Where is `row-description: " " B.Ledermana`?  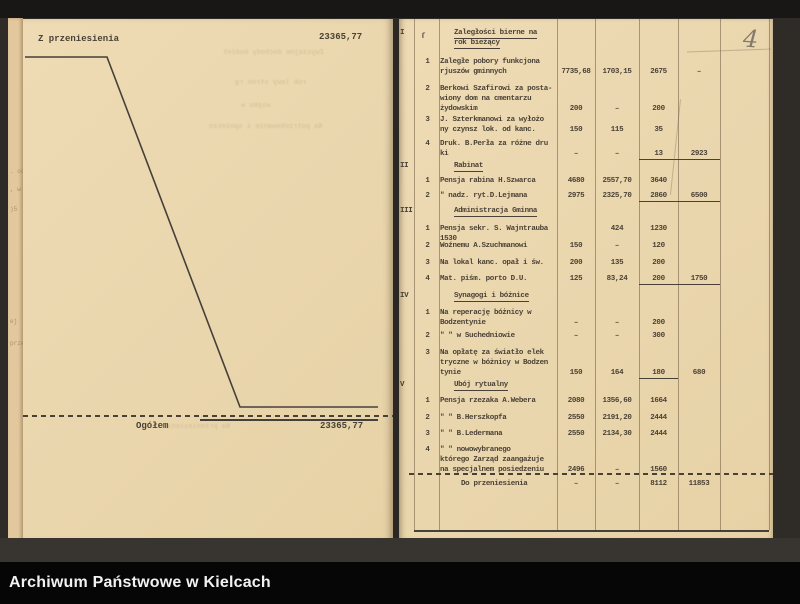 row-description: " " B.Ledermana is located at coordinates (471, 434).